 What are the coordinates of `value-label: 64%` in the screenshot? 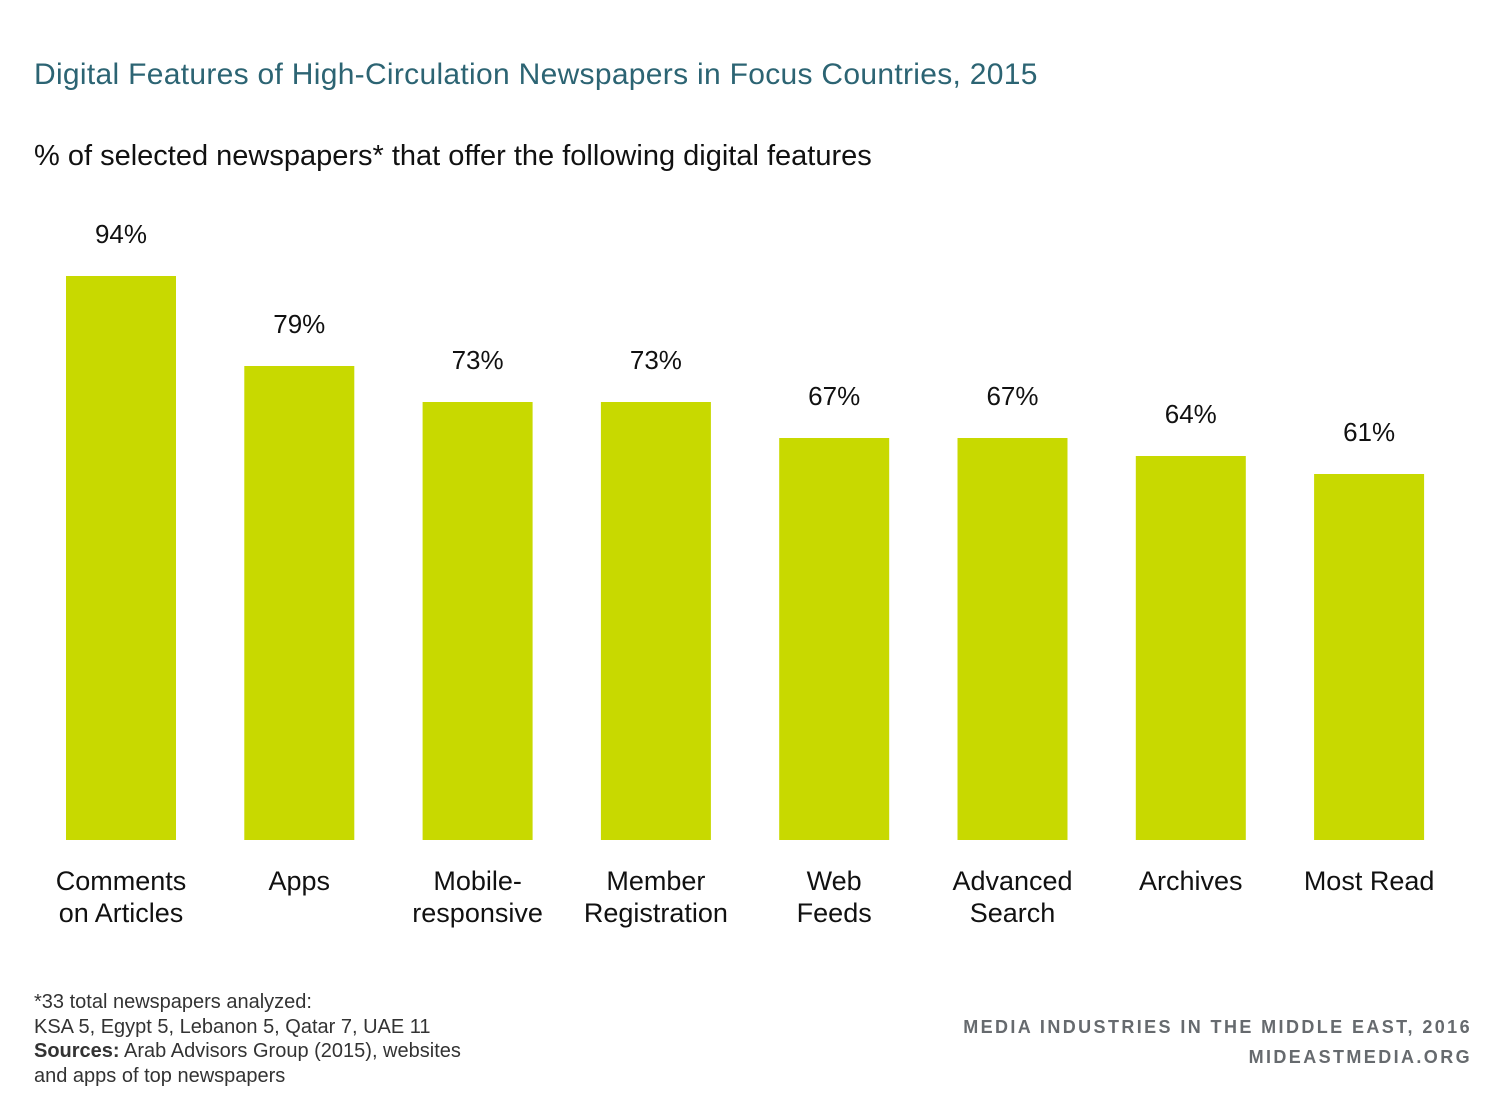 It's located at (1191, 414).